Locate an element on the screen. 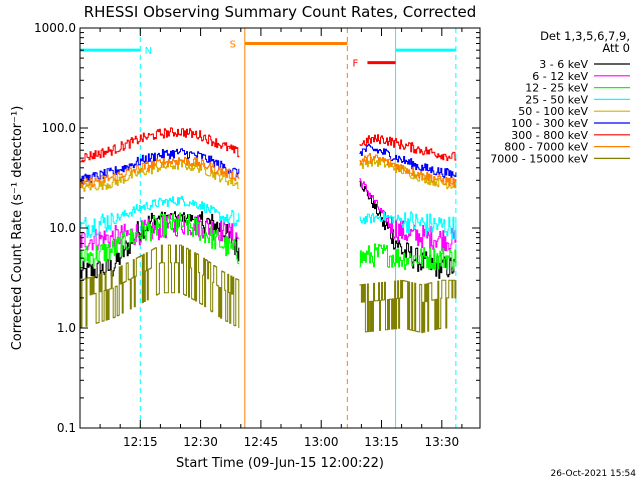 The image size is (640, 480). x-tick-label-0: 12:15 is located at coordinates (140, 442).